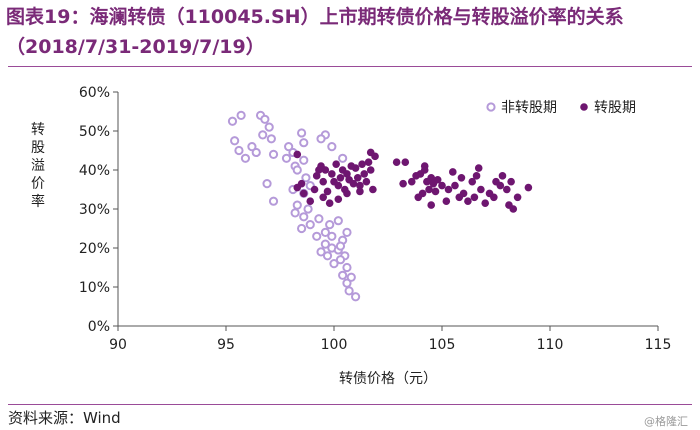  Describe the element at coordinates (658, 345) in the screenshot. I see `x-tick-label: 115` at that location.